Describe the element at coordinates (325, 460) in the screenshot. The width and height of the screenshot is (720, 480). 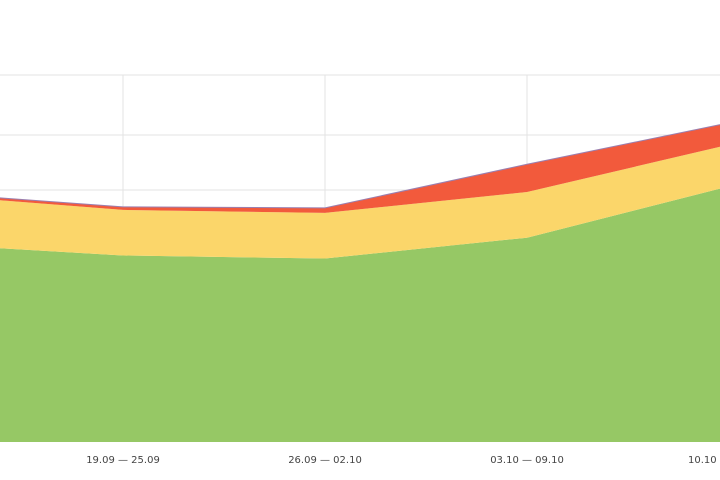
I see `x-tick-label: 26.09 — 02.10` at that location.